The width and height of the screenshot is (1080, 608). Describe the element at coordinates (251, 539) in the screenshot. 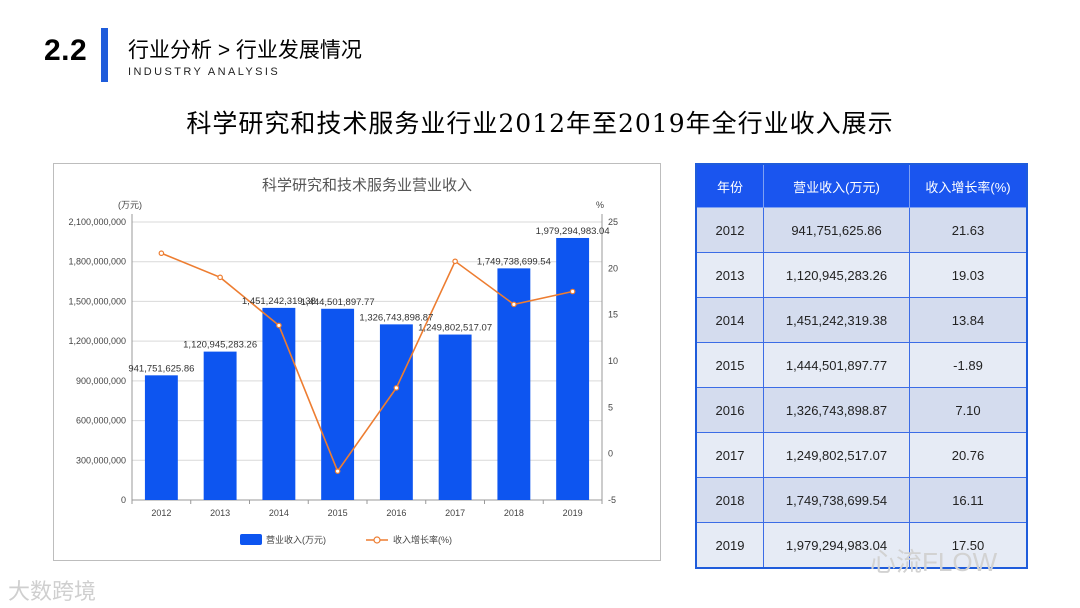

I see `legend-swatch-revenue` at that location.